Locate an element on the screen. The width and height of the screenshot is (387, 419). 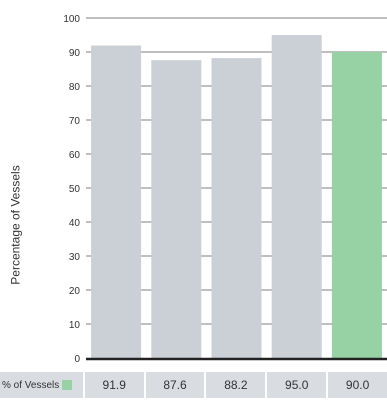
table-cell: 88.2 is located at coordinates (236, 385).